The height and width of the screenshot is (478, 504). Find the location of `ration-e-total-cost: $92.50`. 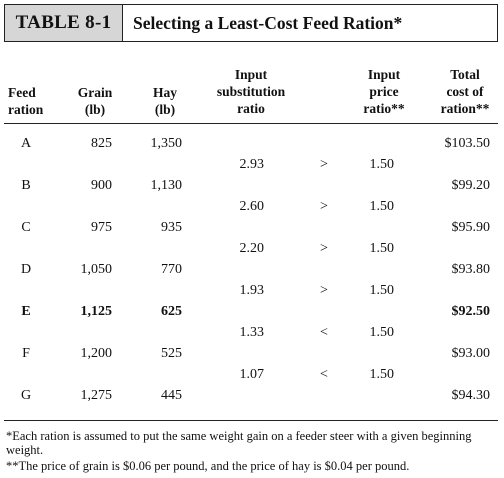

ration-e-total-cost: $92.50 is located at coordinates (471, 311).